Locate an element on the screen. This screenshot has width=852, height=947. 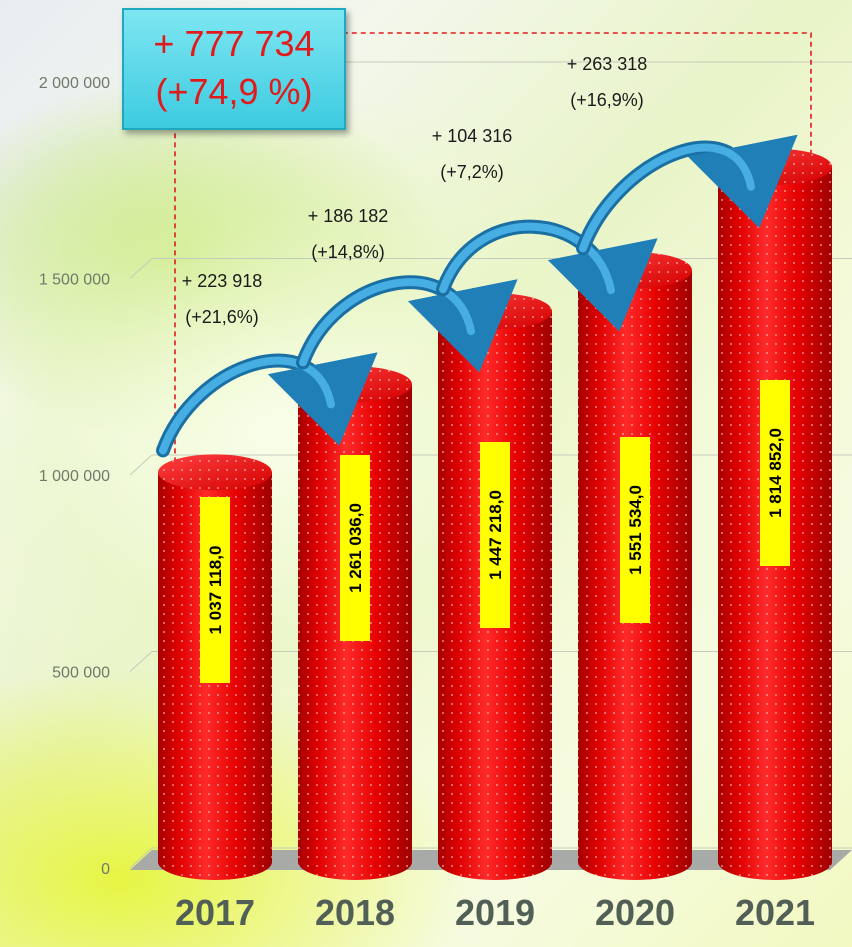
value-label-2020: 1 551 534,0 is located at coordinates (635, 530).